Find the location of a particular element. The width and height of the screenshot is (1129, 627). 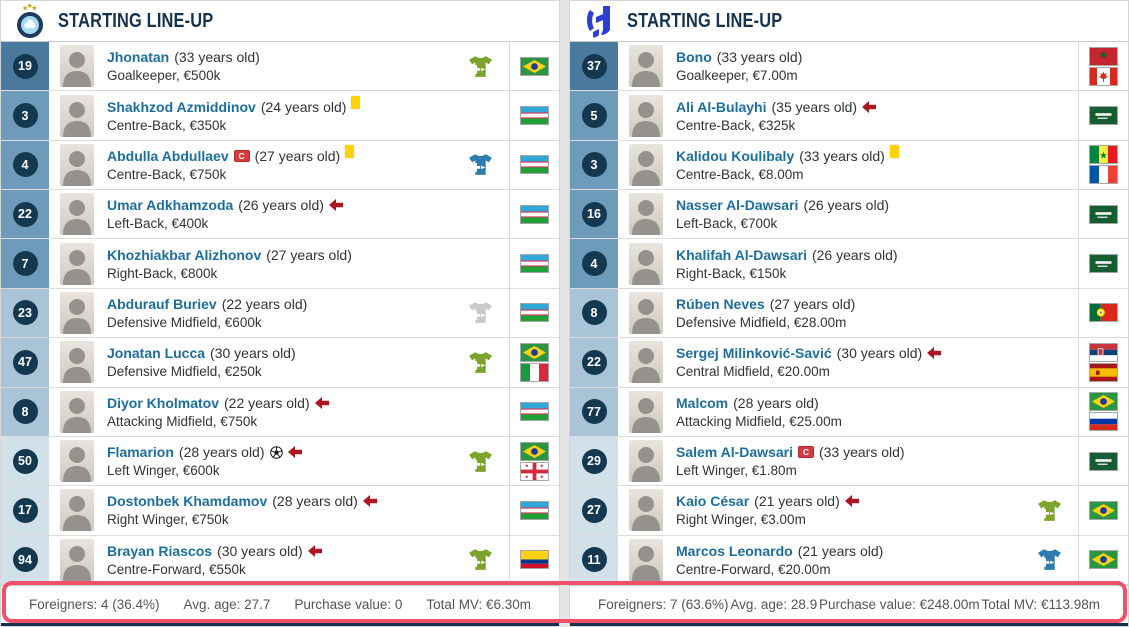

player-name-link: Jhonatan is located at coordinates (138, 57).